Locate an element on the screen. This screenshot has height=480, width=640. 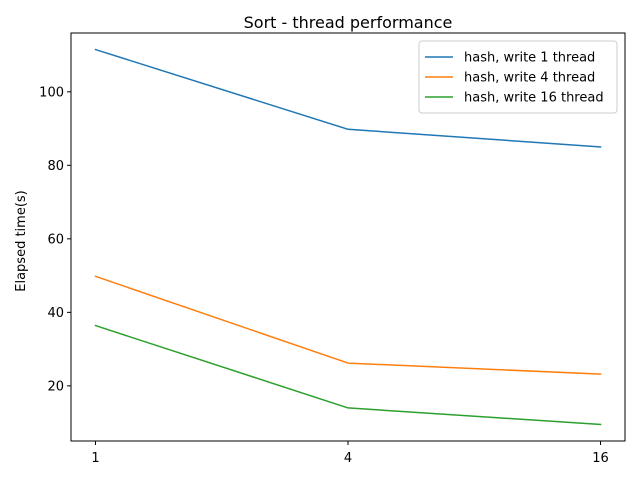
x-tick-label: 16 is located at coordinates (600, 458).